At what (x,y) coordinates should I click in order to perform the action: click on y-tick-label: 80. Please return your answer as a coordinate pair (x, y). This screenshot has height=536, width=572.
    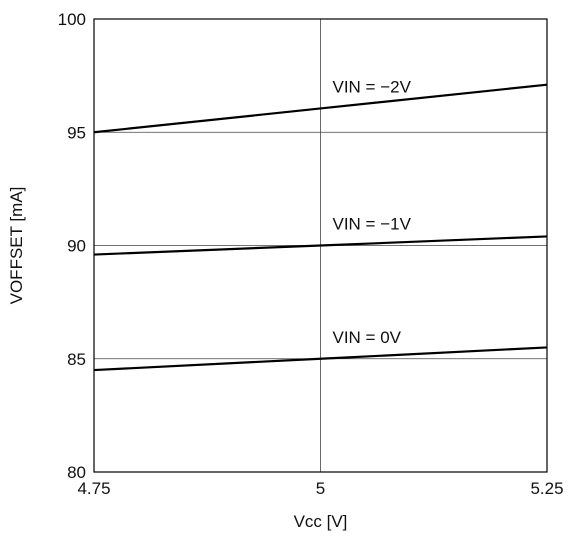
    Looking at the image, I should click on (76, 472).